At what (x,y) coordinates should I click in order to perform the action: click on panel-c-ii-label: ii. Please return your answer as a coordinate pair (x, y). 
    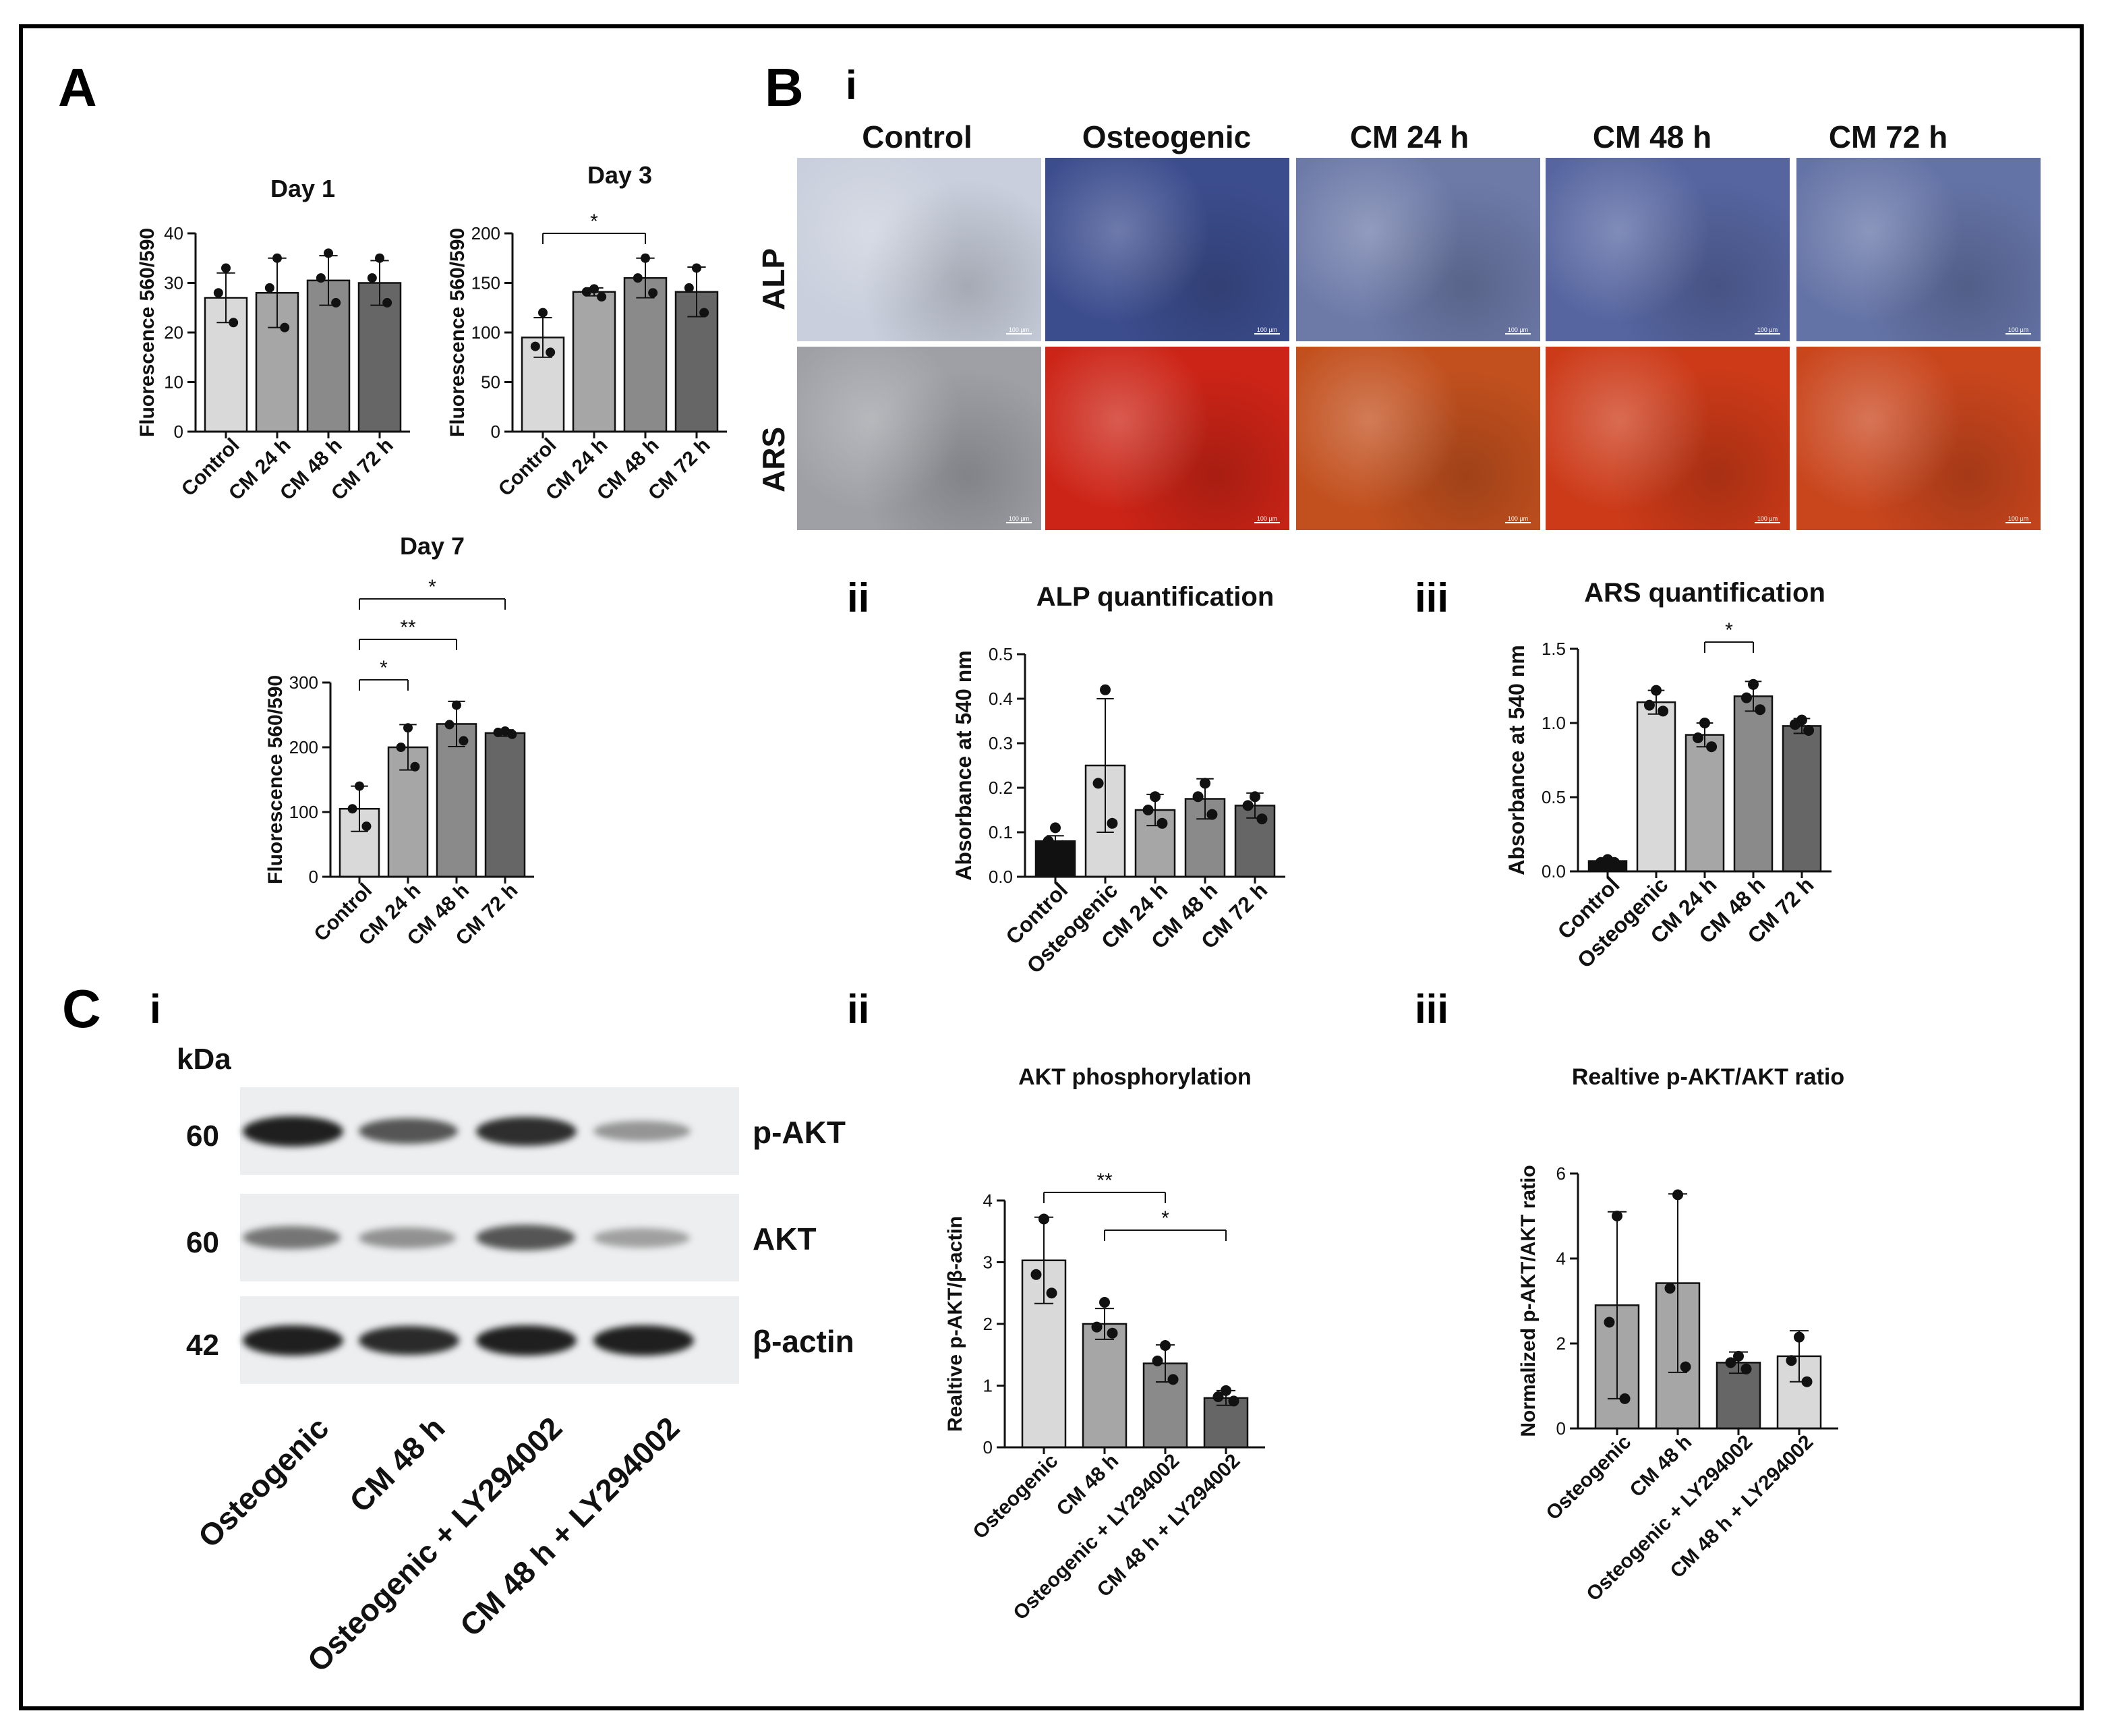
    Looking at the image, I should click on (858, 1009).